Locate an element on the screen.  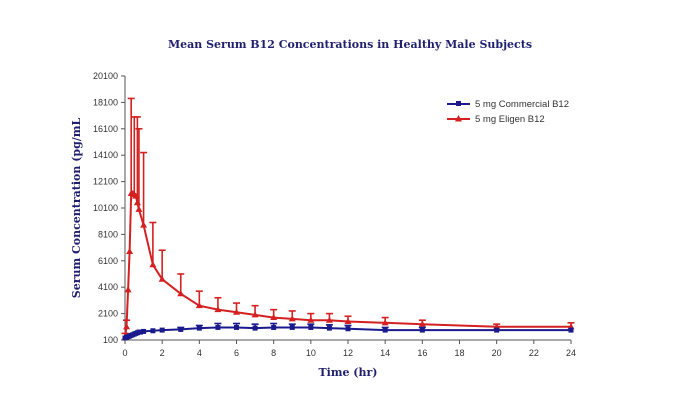
y-tick-label: 6100 is located at coordinates (108, 261).